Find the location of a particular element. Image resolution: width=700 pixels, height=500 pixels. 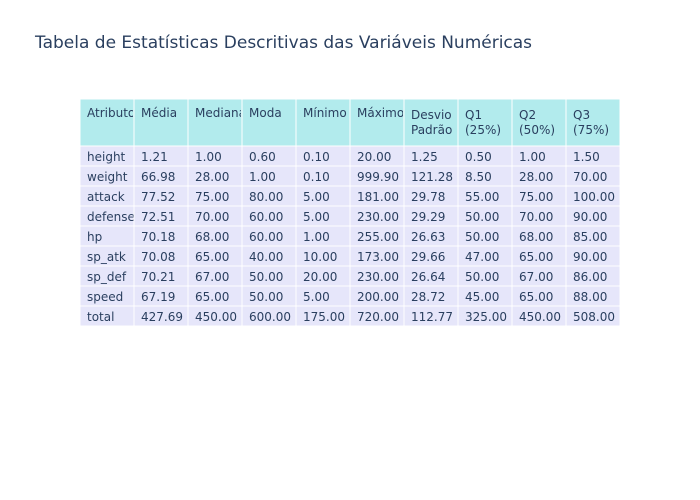

header-cell: Q2 (50%) is located at coordinates (539, 122).